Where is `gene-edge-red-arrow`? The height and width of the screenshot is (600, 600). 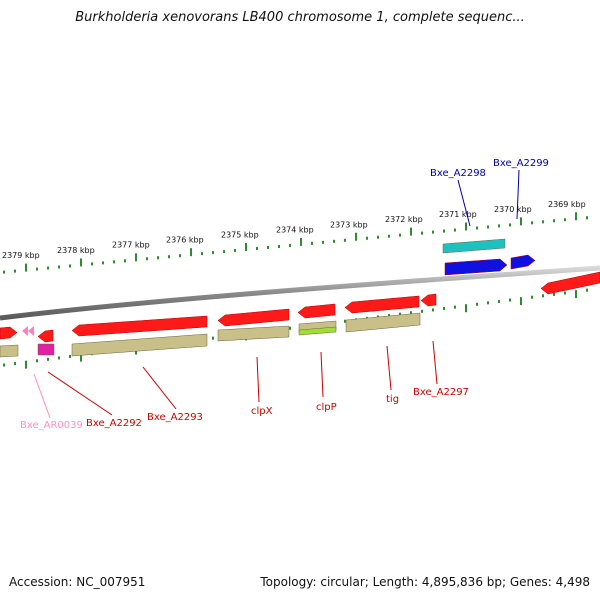 gene-edge-red-arrow is located at coordinates (570, 283).